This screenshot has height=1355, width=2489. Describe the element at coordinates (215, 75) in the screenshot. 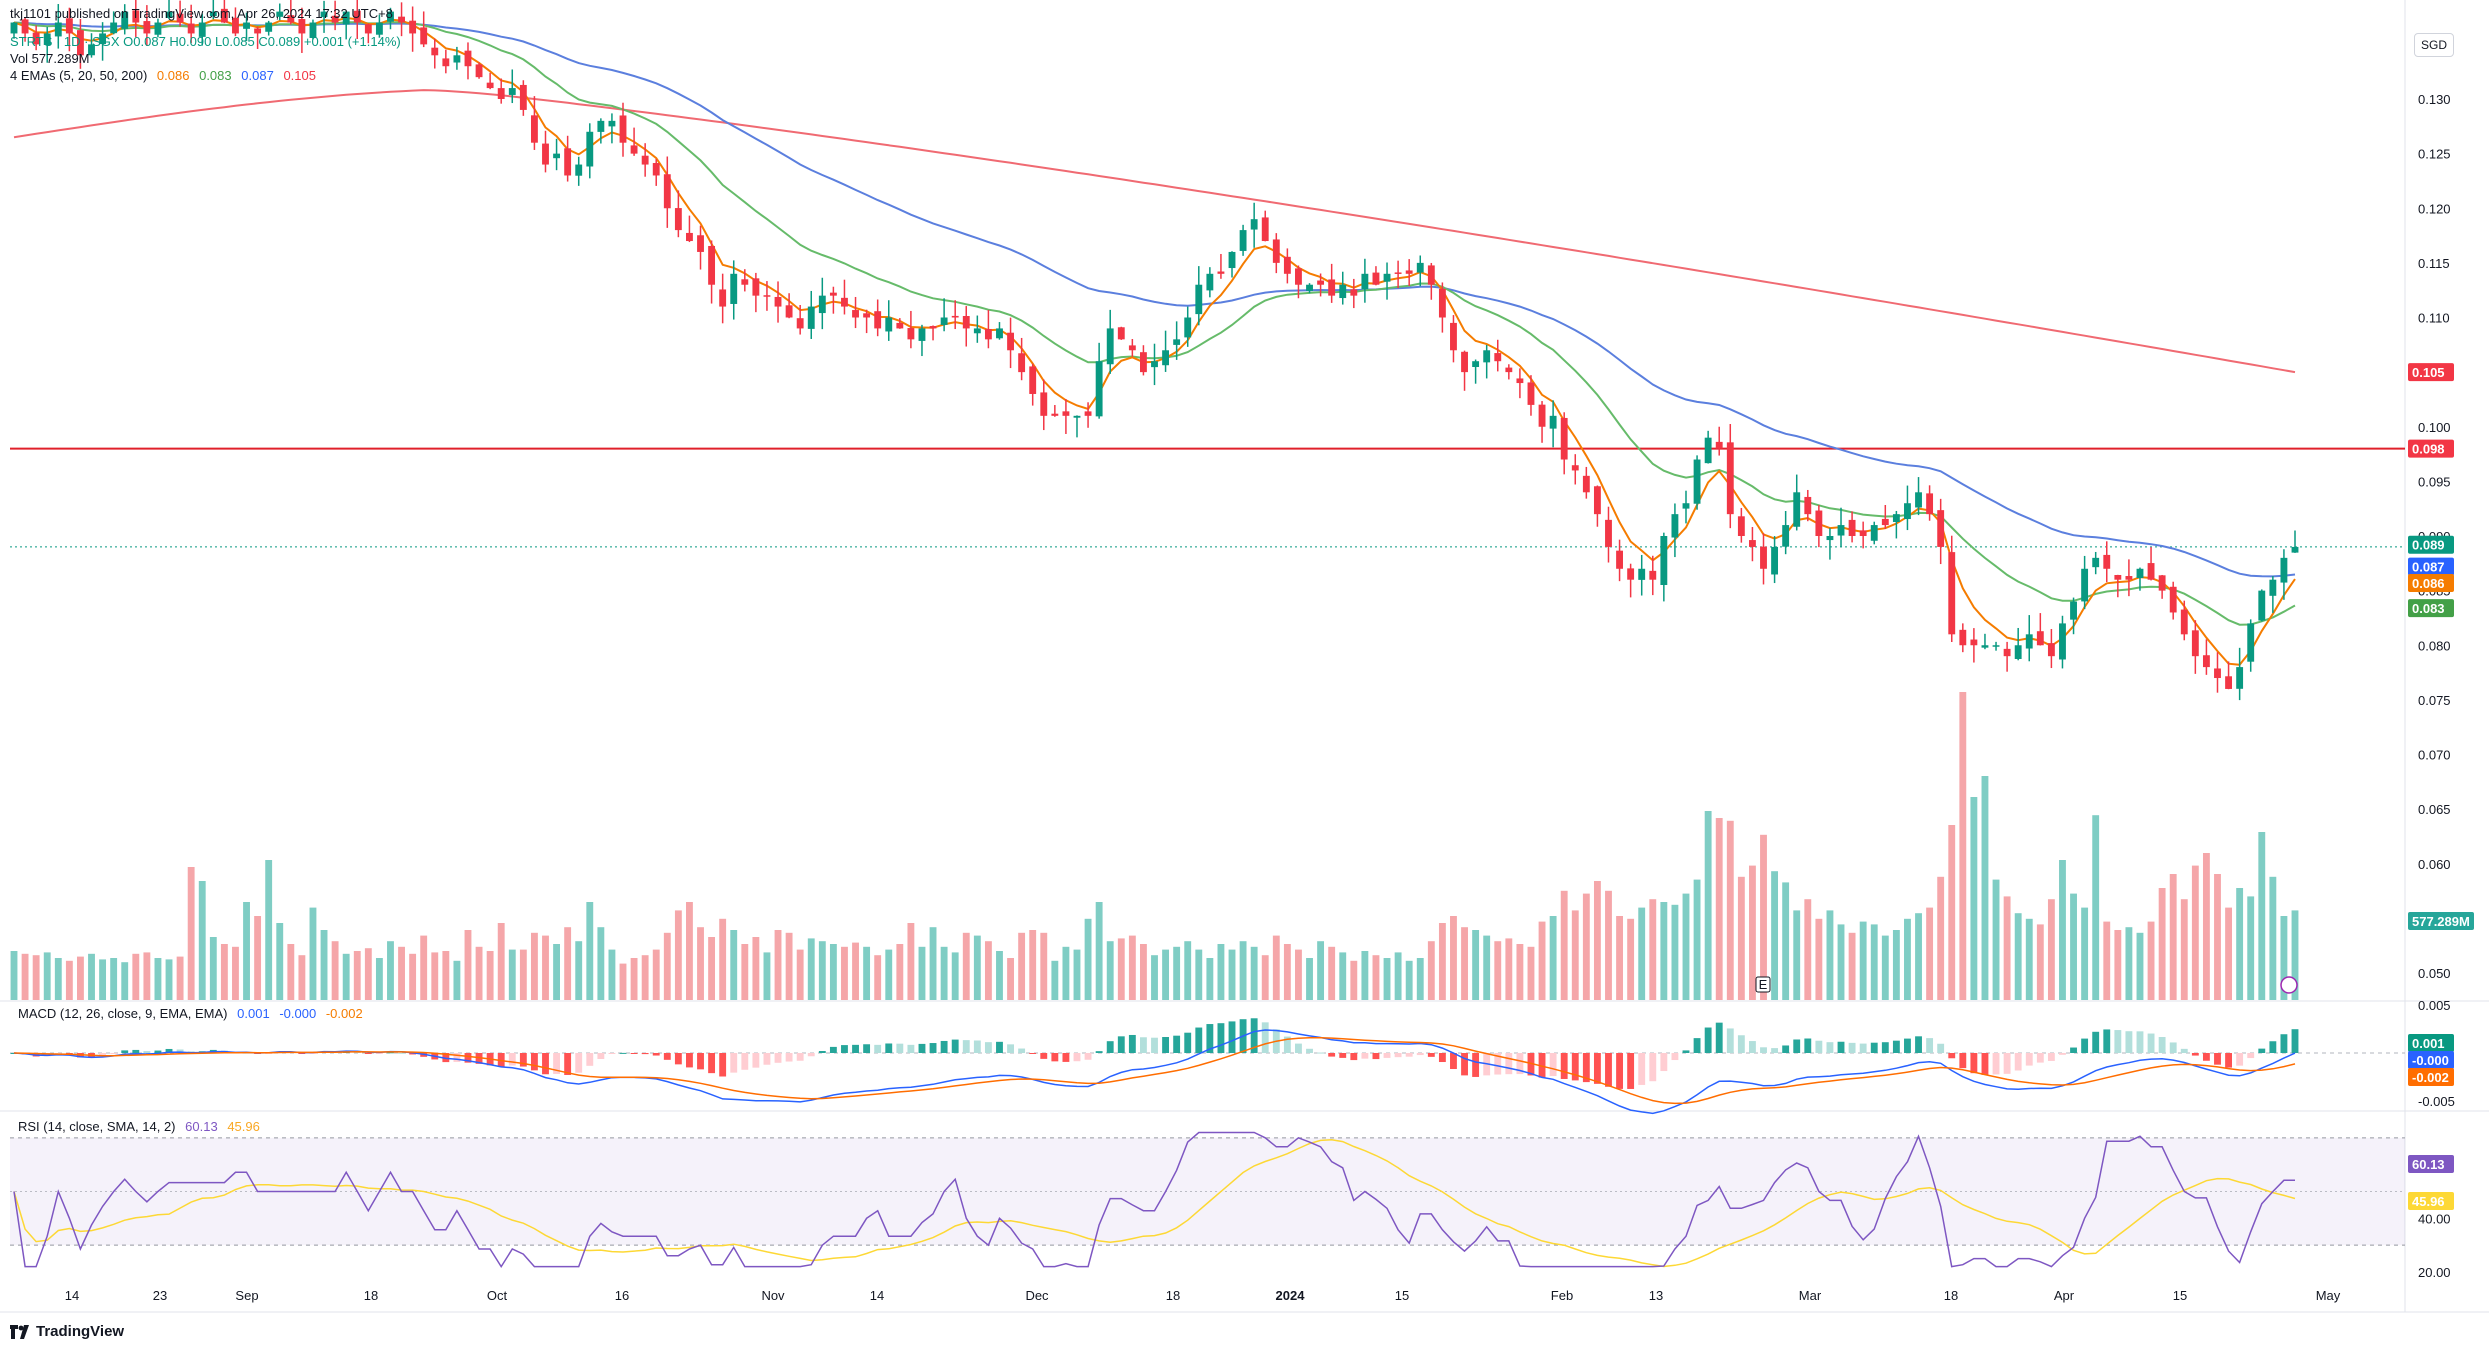

I see `ema20-value: 0.083` at that location.